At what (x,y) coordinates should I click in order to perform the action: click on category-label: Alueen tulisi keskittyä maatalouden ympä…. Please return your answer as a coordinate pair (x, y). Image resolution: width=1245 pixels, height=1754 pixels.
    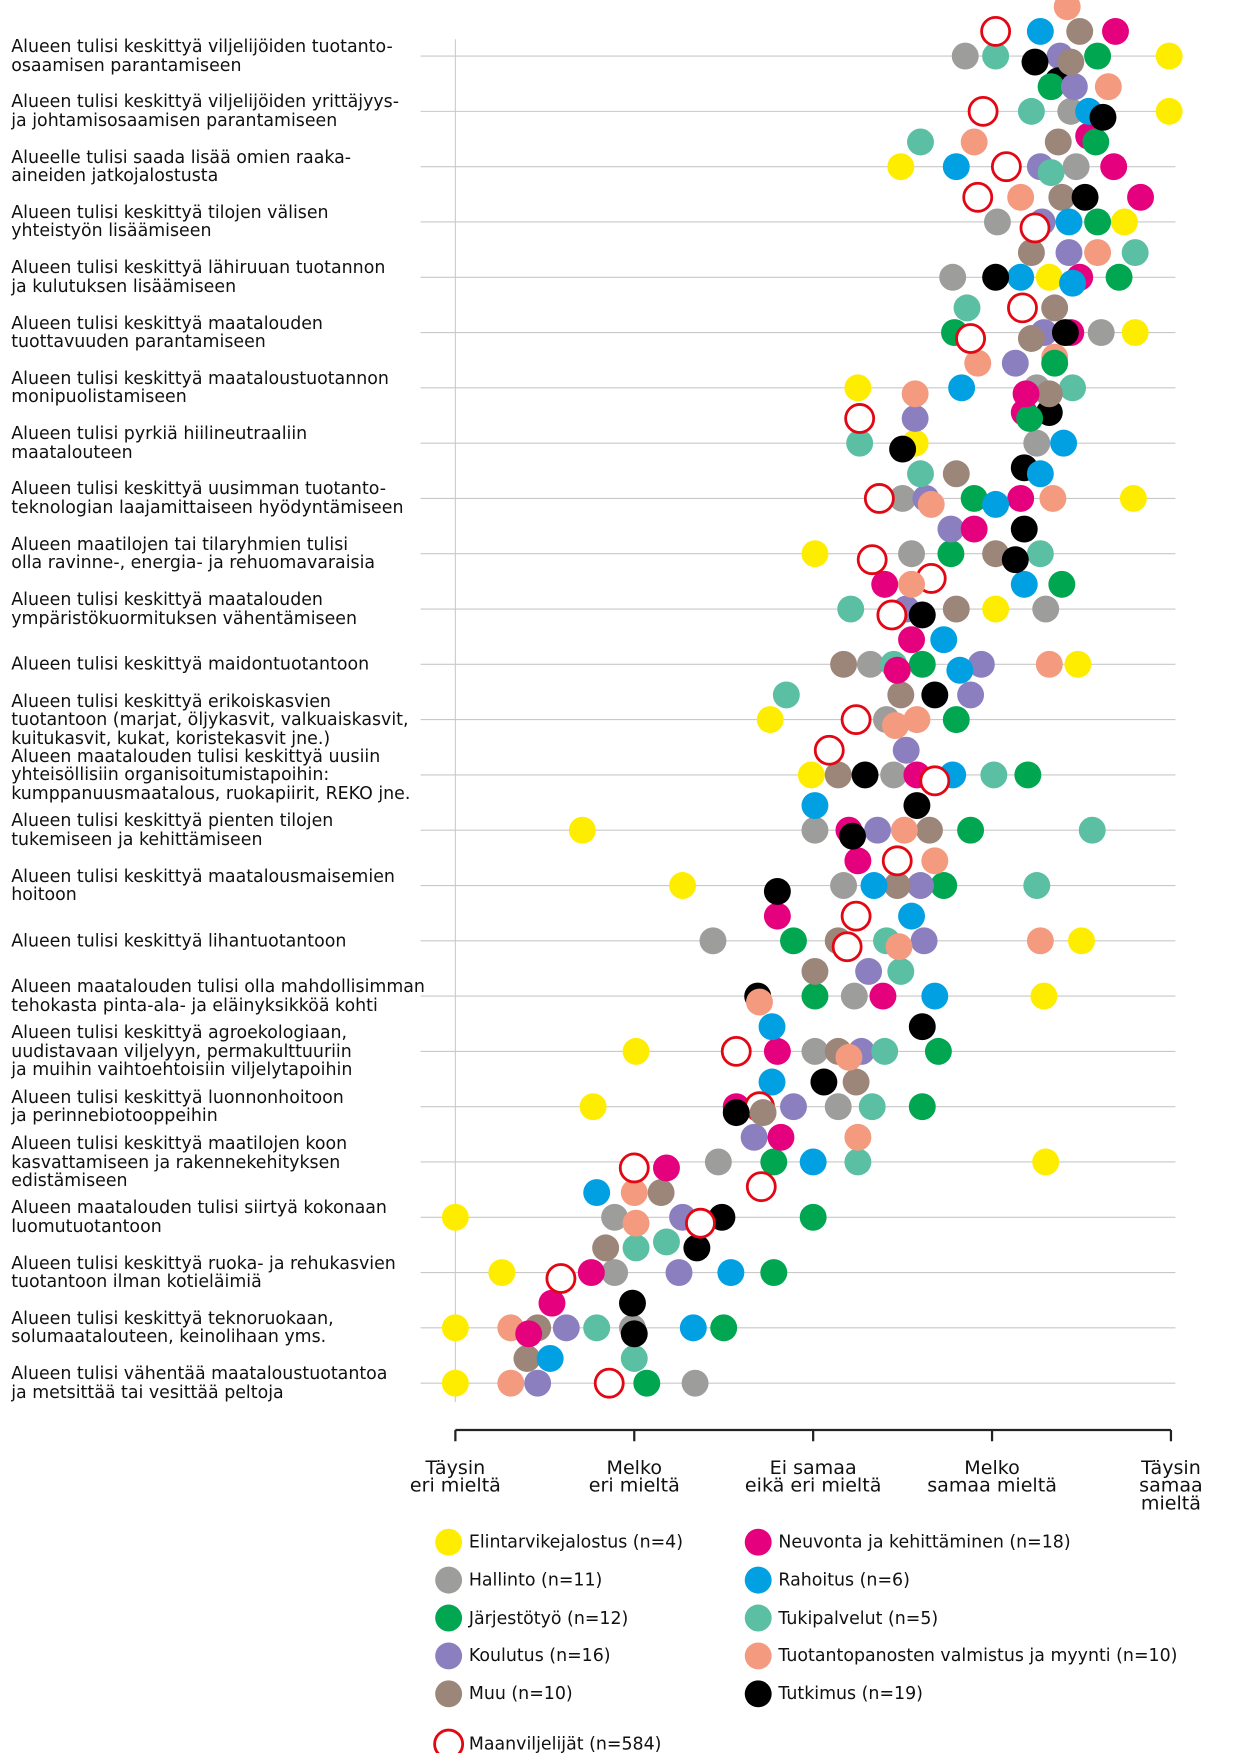
    Looking at the image, I should click on (184, 609).